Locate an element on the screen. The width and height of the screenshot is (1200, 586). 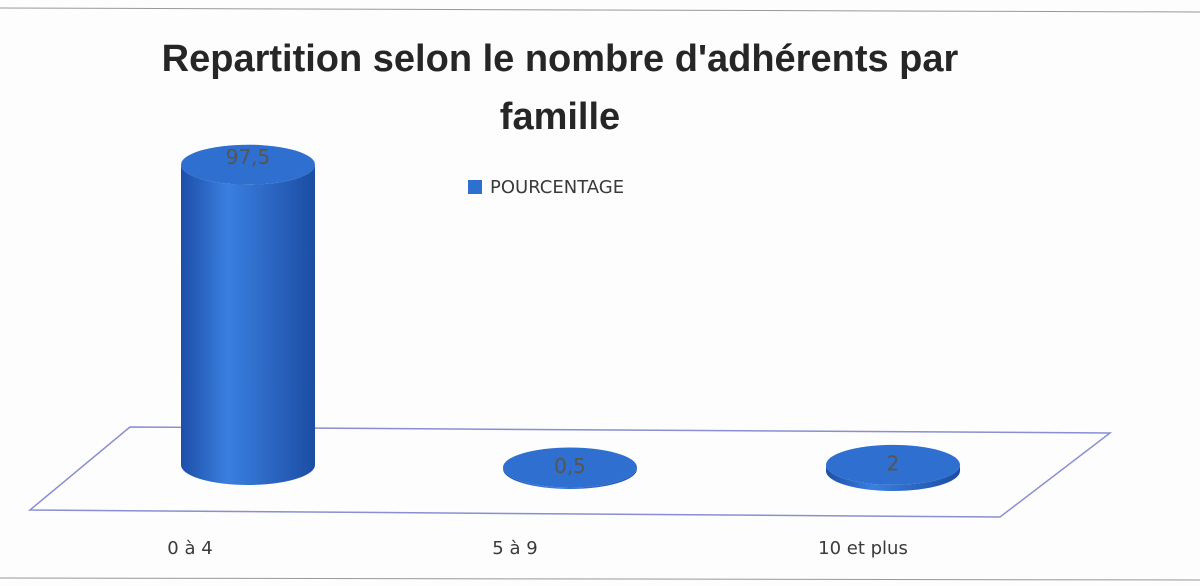
data-label: 2 is located at coordinates (893, 463).